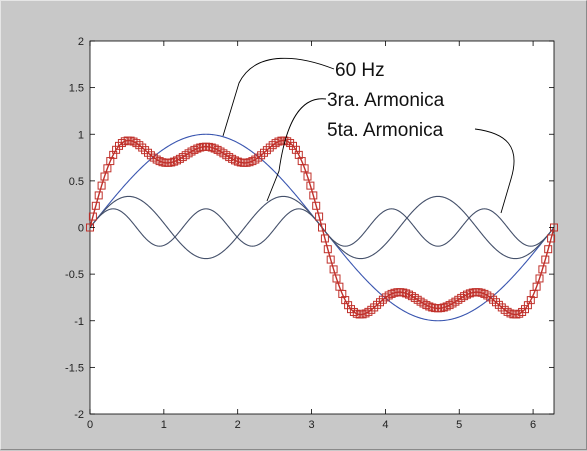 This screenshot has width=587, height=451. Describe the element at coordinates (164, 425) in the screenshot. I see `x-tick-label: 1` at that location.